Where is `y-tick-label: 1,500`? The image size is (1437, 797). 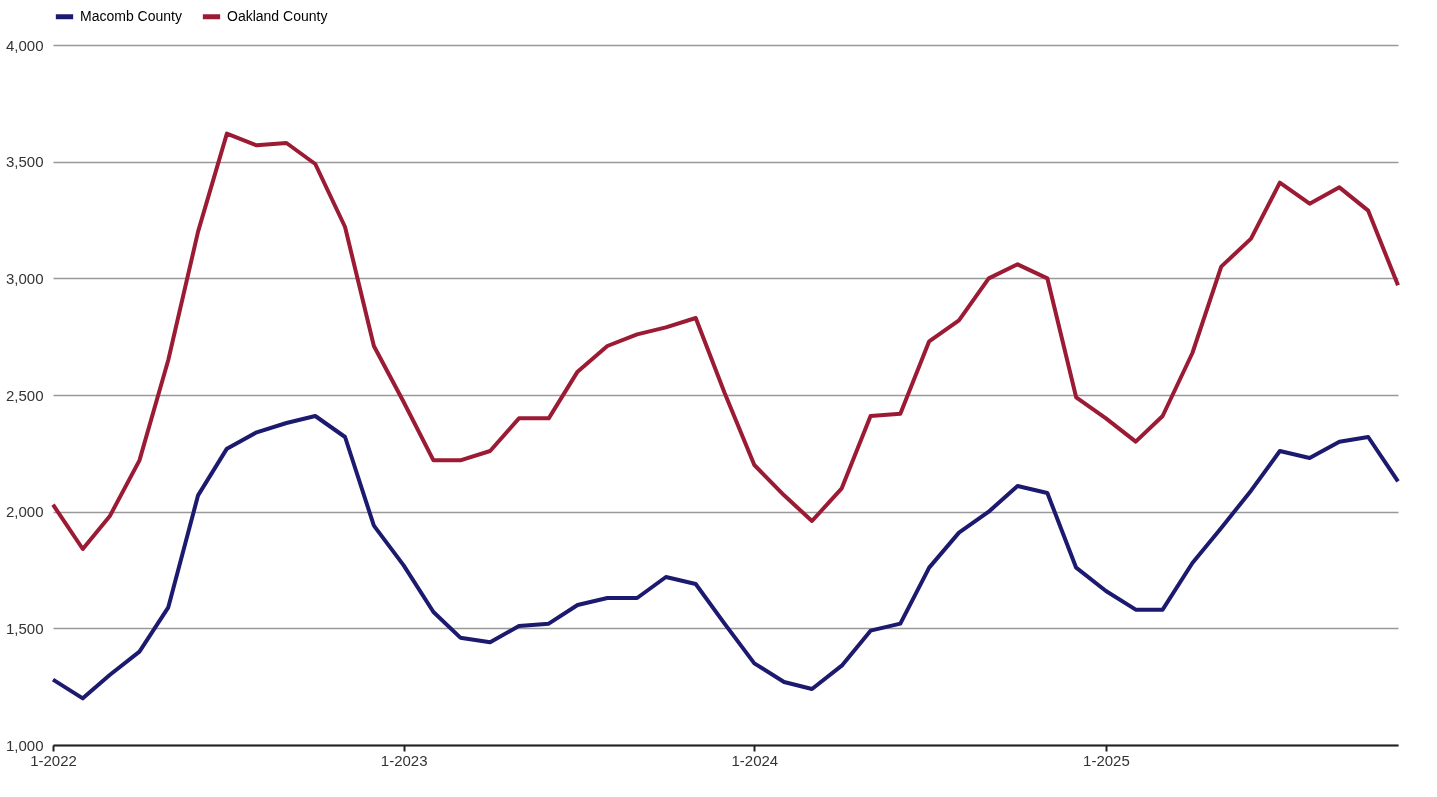 y-tick-label: 1,500 is located at coordinates (24, 628).